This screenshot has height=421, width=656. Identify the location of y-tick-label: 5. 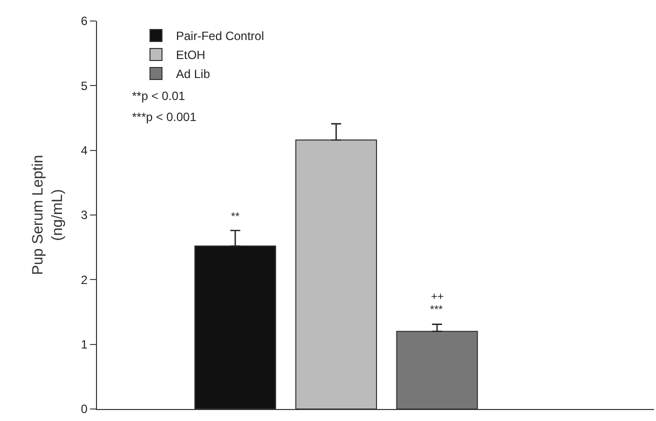
(84, 85).